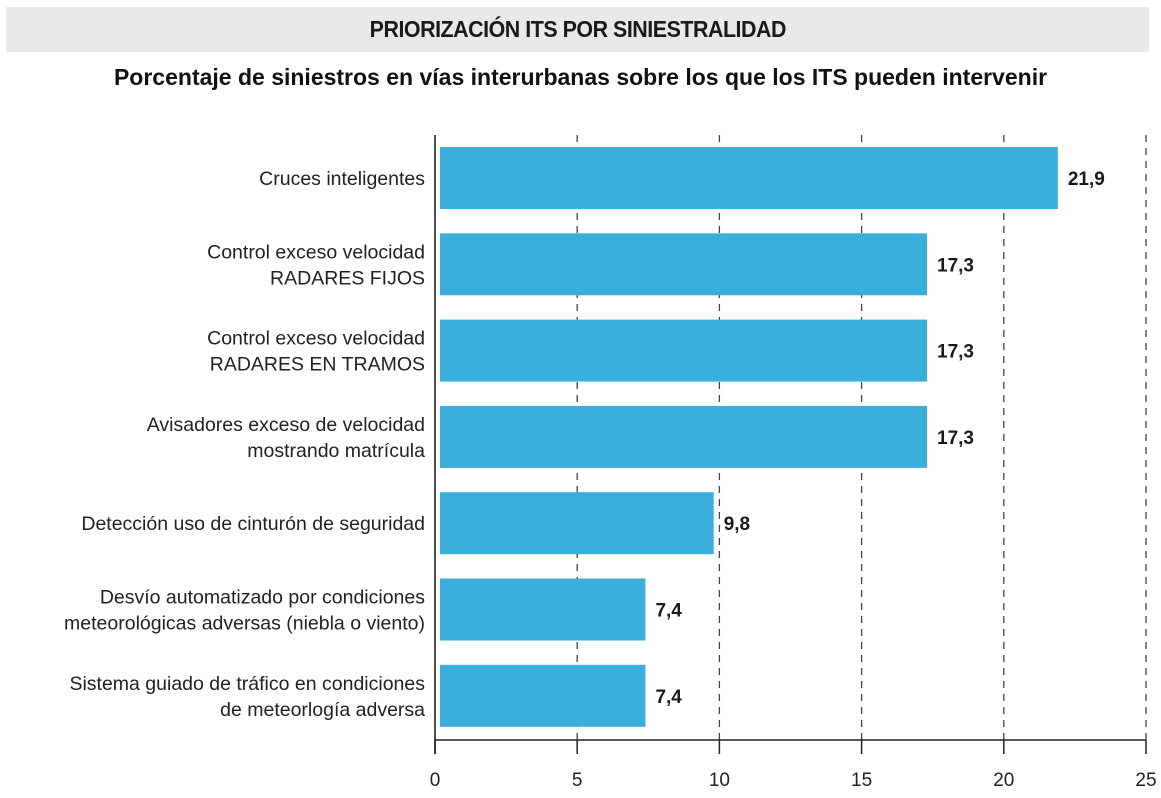  What do you see at coordinates (247, 684) in the screenshot?
I see `category-label: Sistema guiado de tráfico en condiciones` at bounding box center [247, 684].